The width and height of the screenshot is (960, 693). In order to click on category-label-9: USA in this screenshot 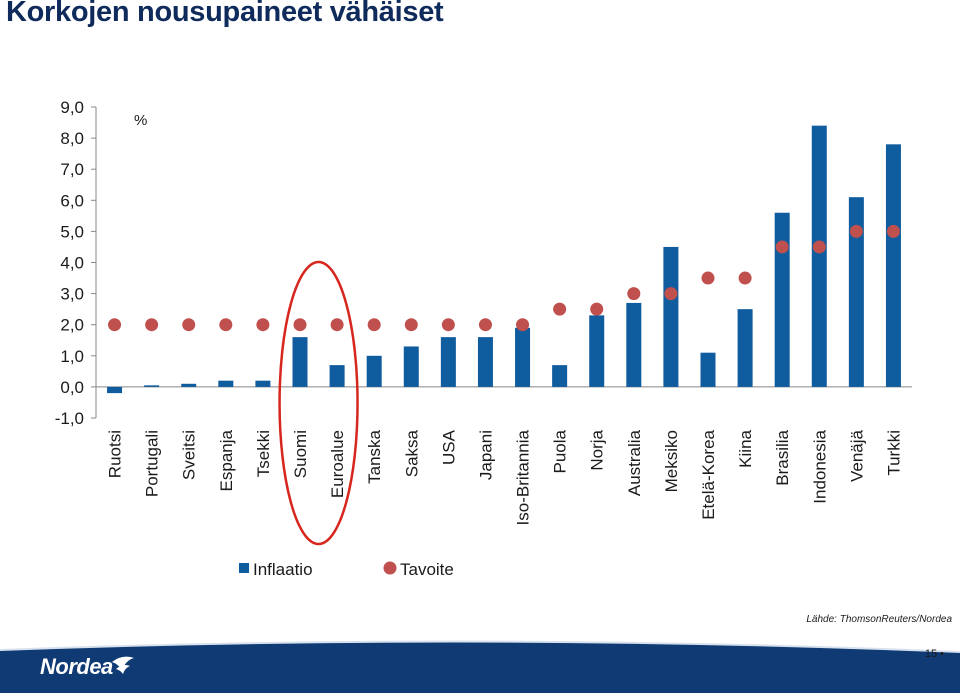, I will do `click(448, 447)`.